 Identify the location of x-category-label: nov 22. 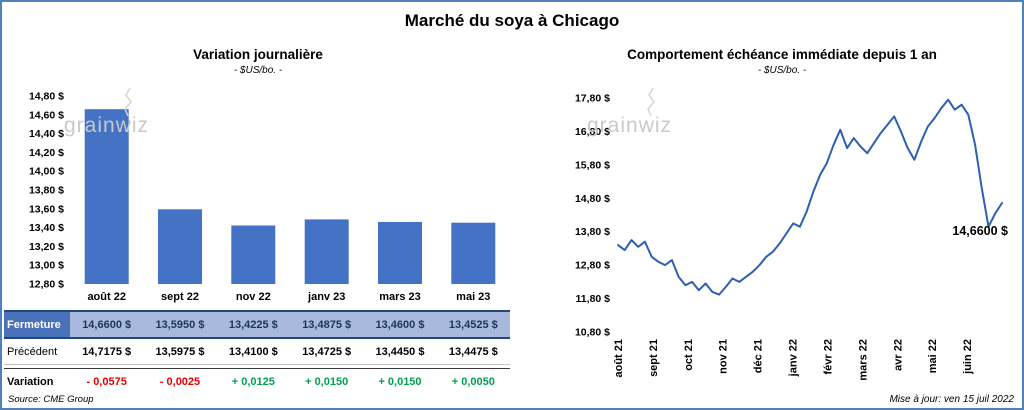
(253, 297).